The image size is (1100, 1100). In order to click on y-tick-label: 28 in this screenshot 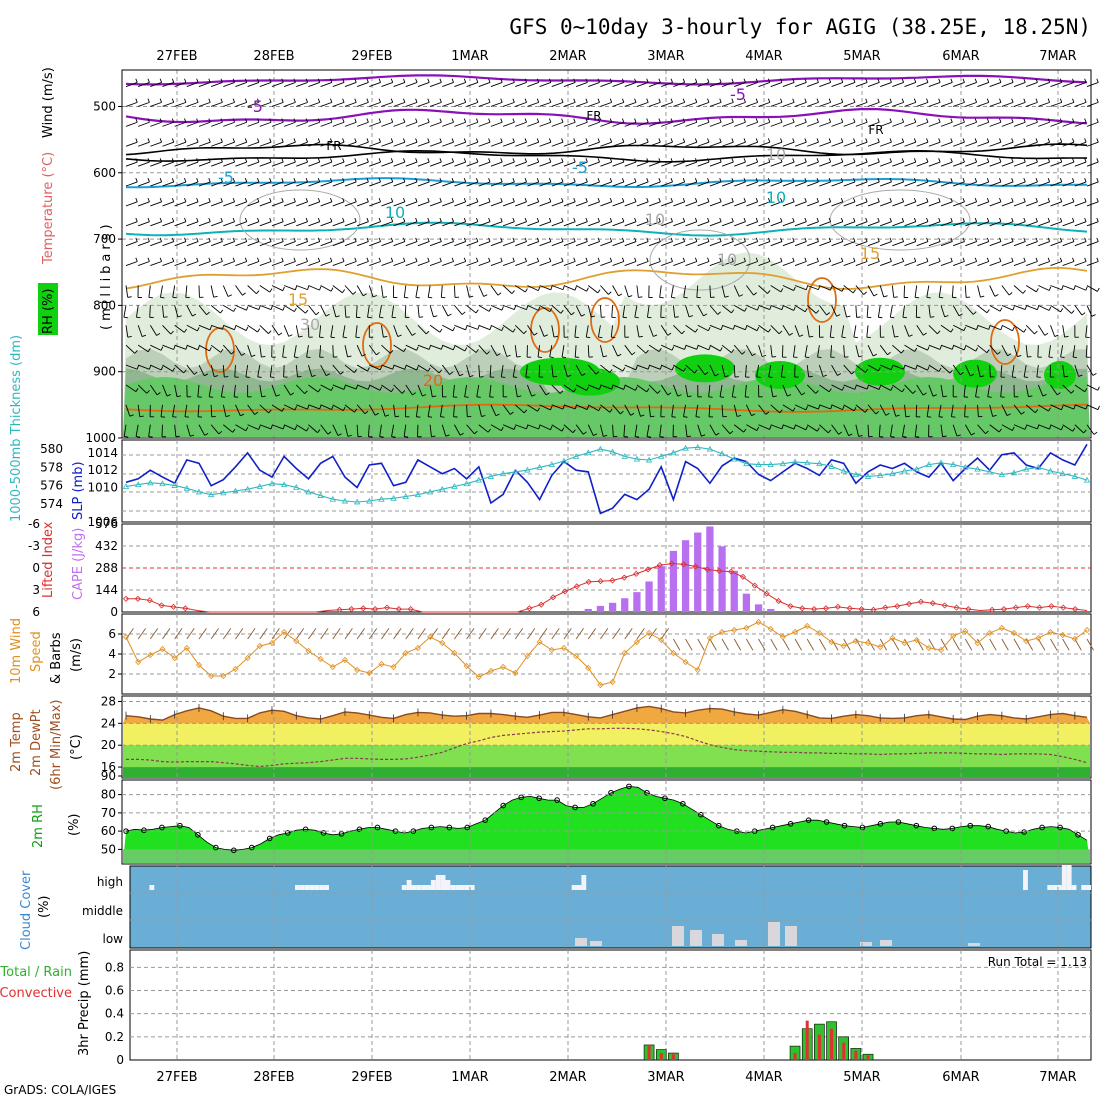, I will do `click(108, 701)`.